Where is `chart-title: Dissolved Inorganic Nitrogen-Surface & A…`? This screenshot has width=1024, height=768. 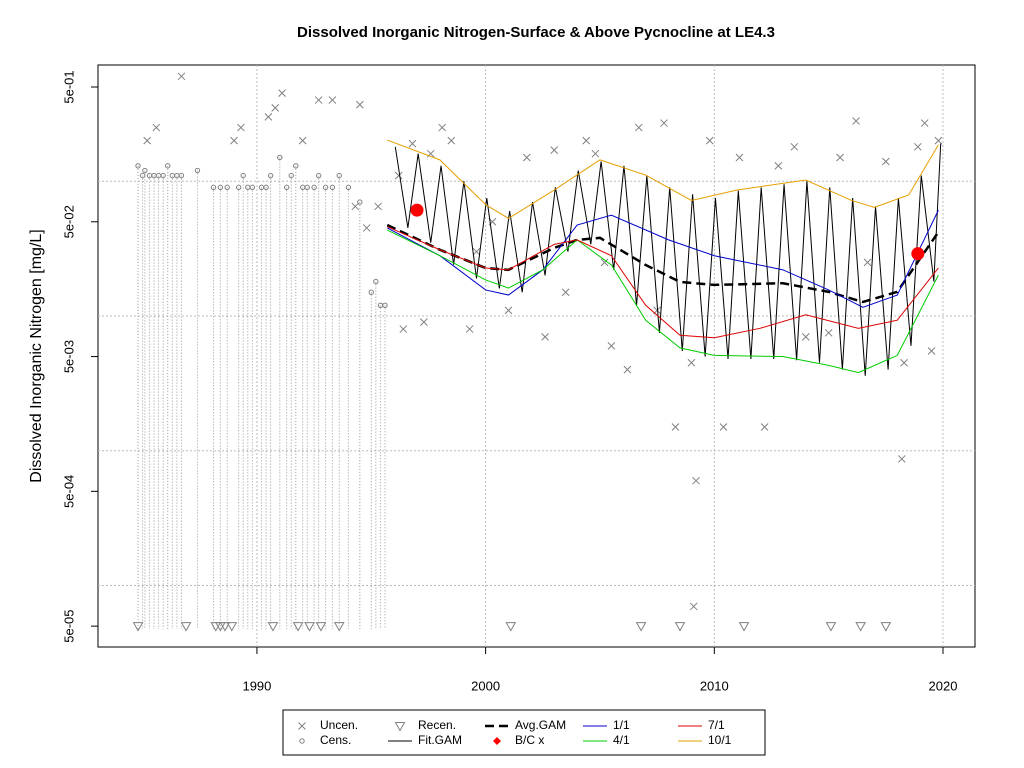 chart-title: Dissolved Inorganic Nitrogen-Surface & A… is located at coordinates (536, 32).